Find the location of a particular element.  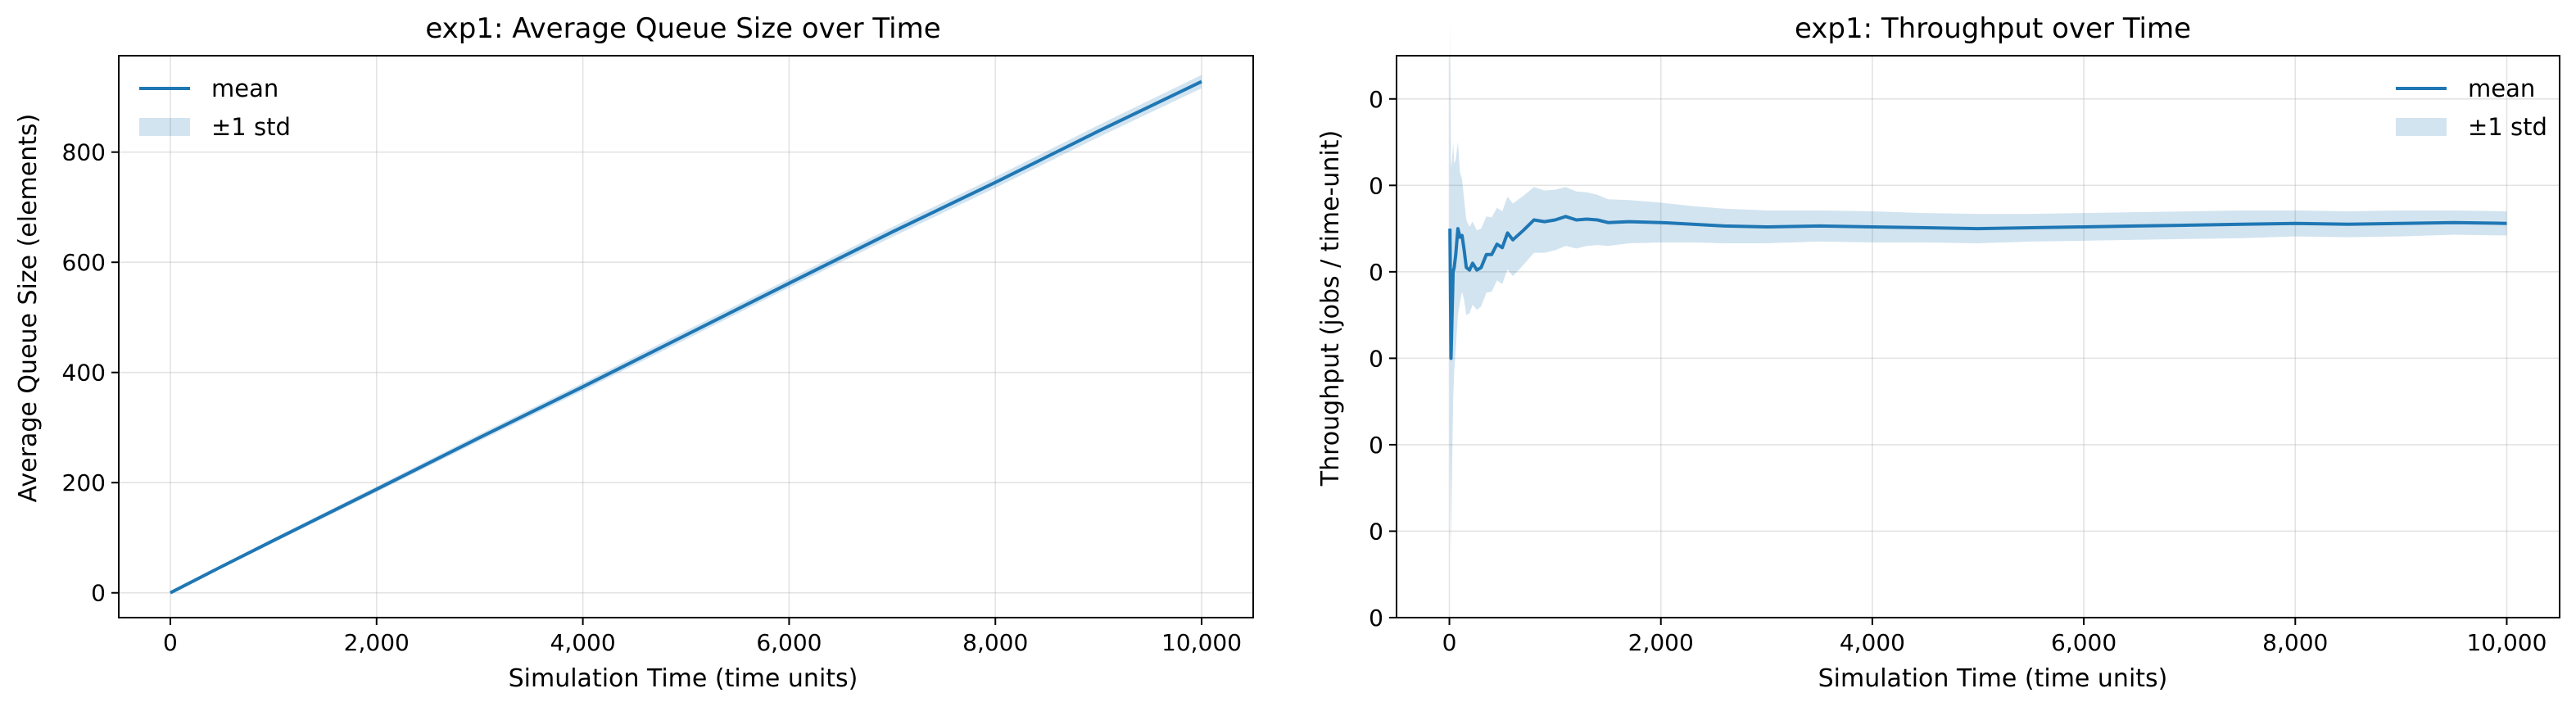

chart-title: exp1: Average Queue Size over Time is located at coordinates (682, 29).